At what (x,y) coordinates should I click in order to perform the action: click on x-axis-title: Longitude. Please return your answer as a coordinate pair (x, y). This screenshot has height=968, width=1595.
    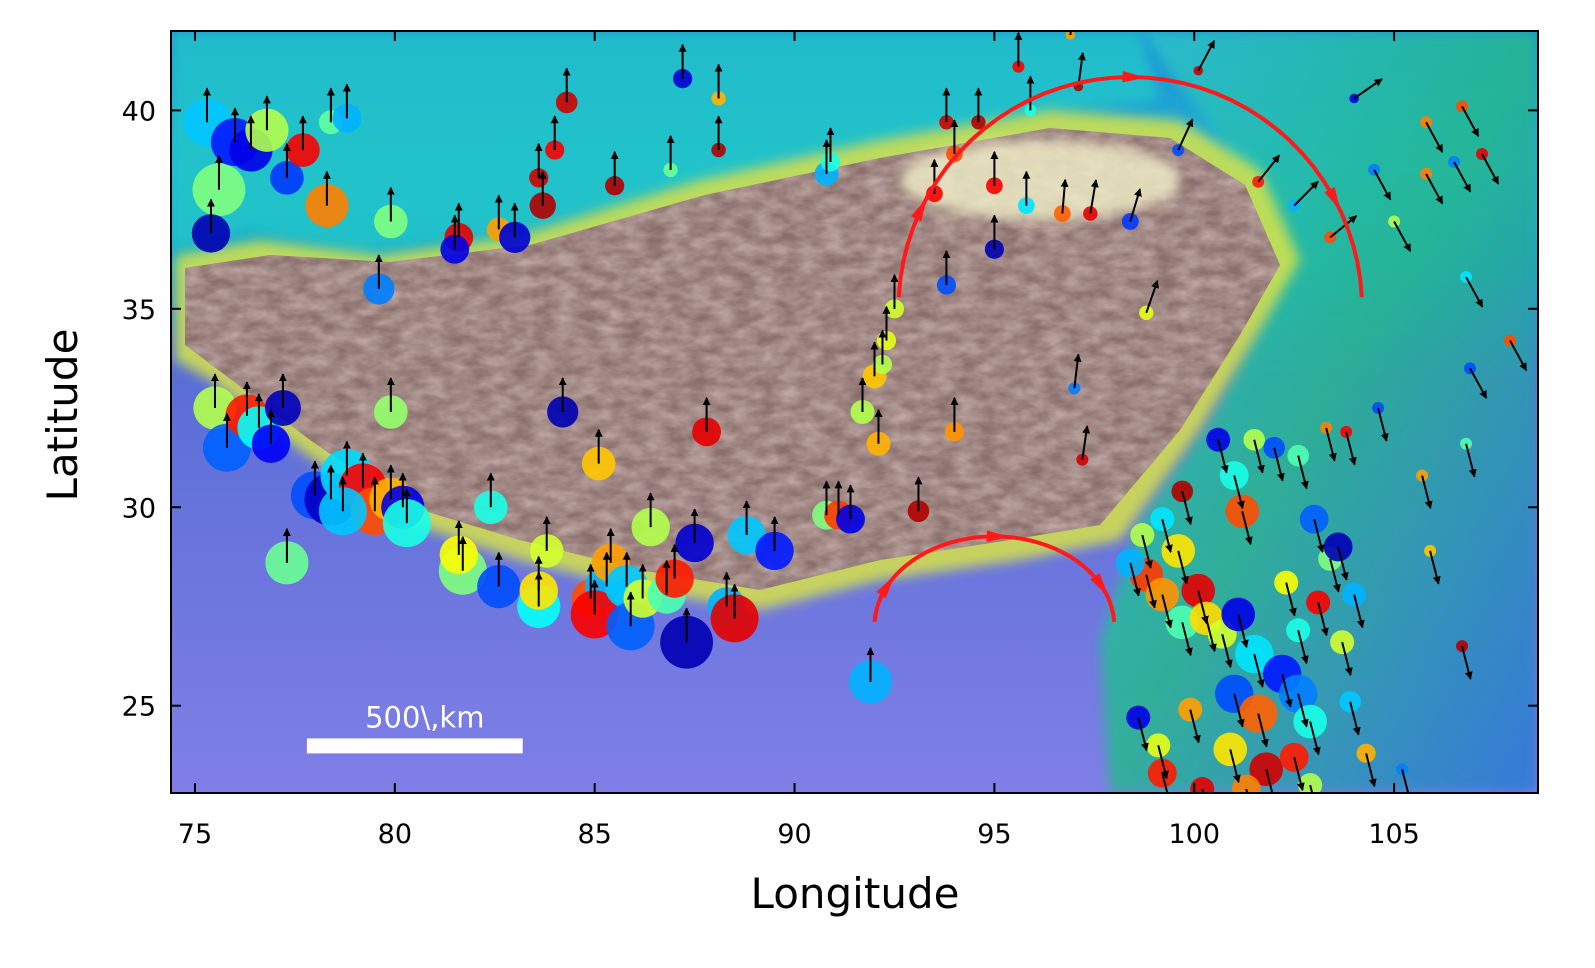
    Looking at the image, I should click on (855, 893).